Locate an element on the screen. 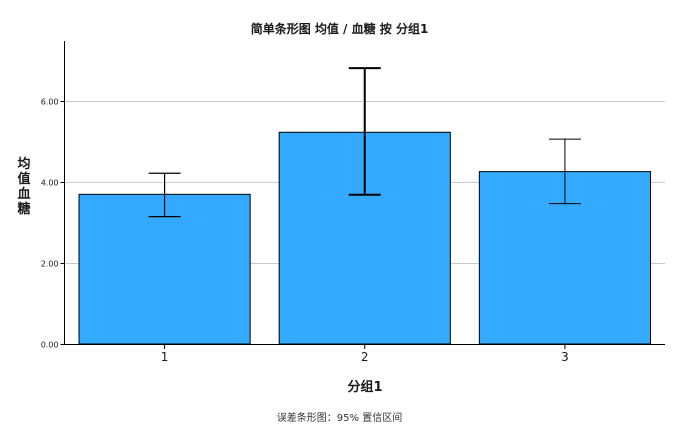 The height and width of the screenshot is (438, 679). x-tick-label: 1 is located at coordinates (165, 357).